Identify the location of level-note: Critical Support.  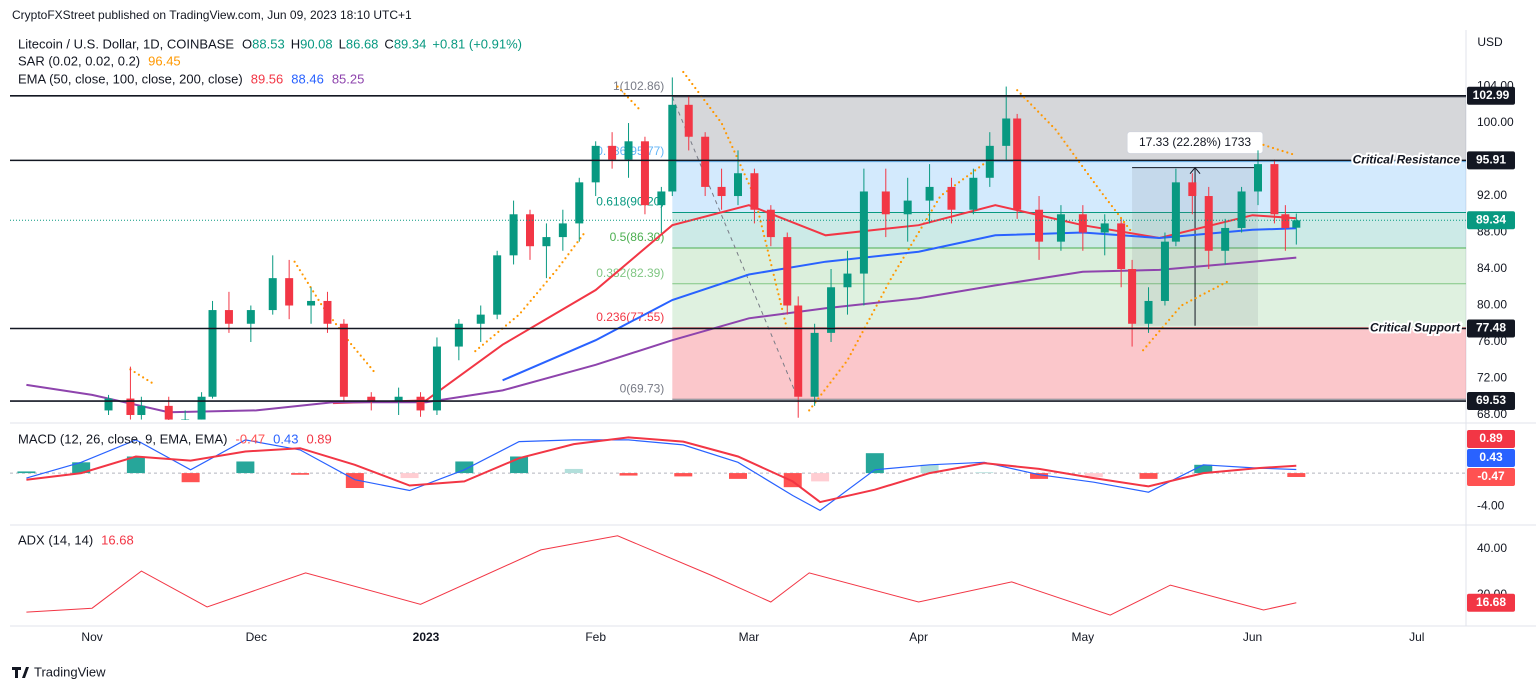
(1415, 328).